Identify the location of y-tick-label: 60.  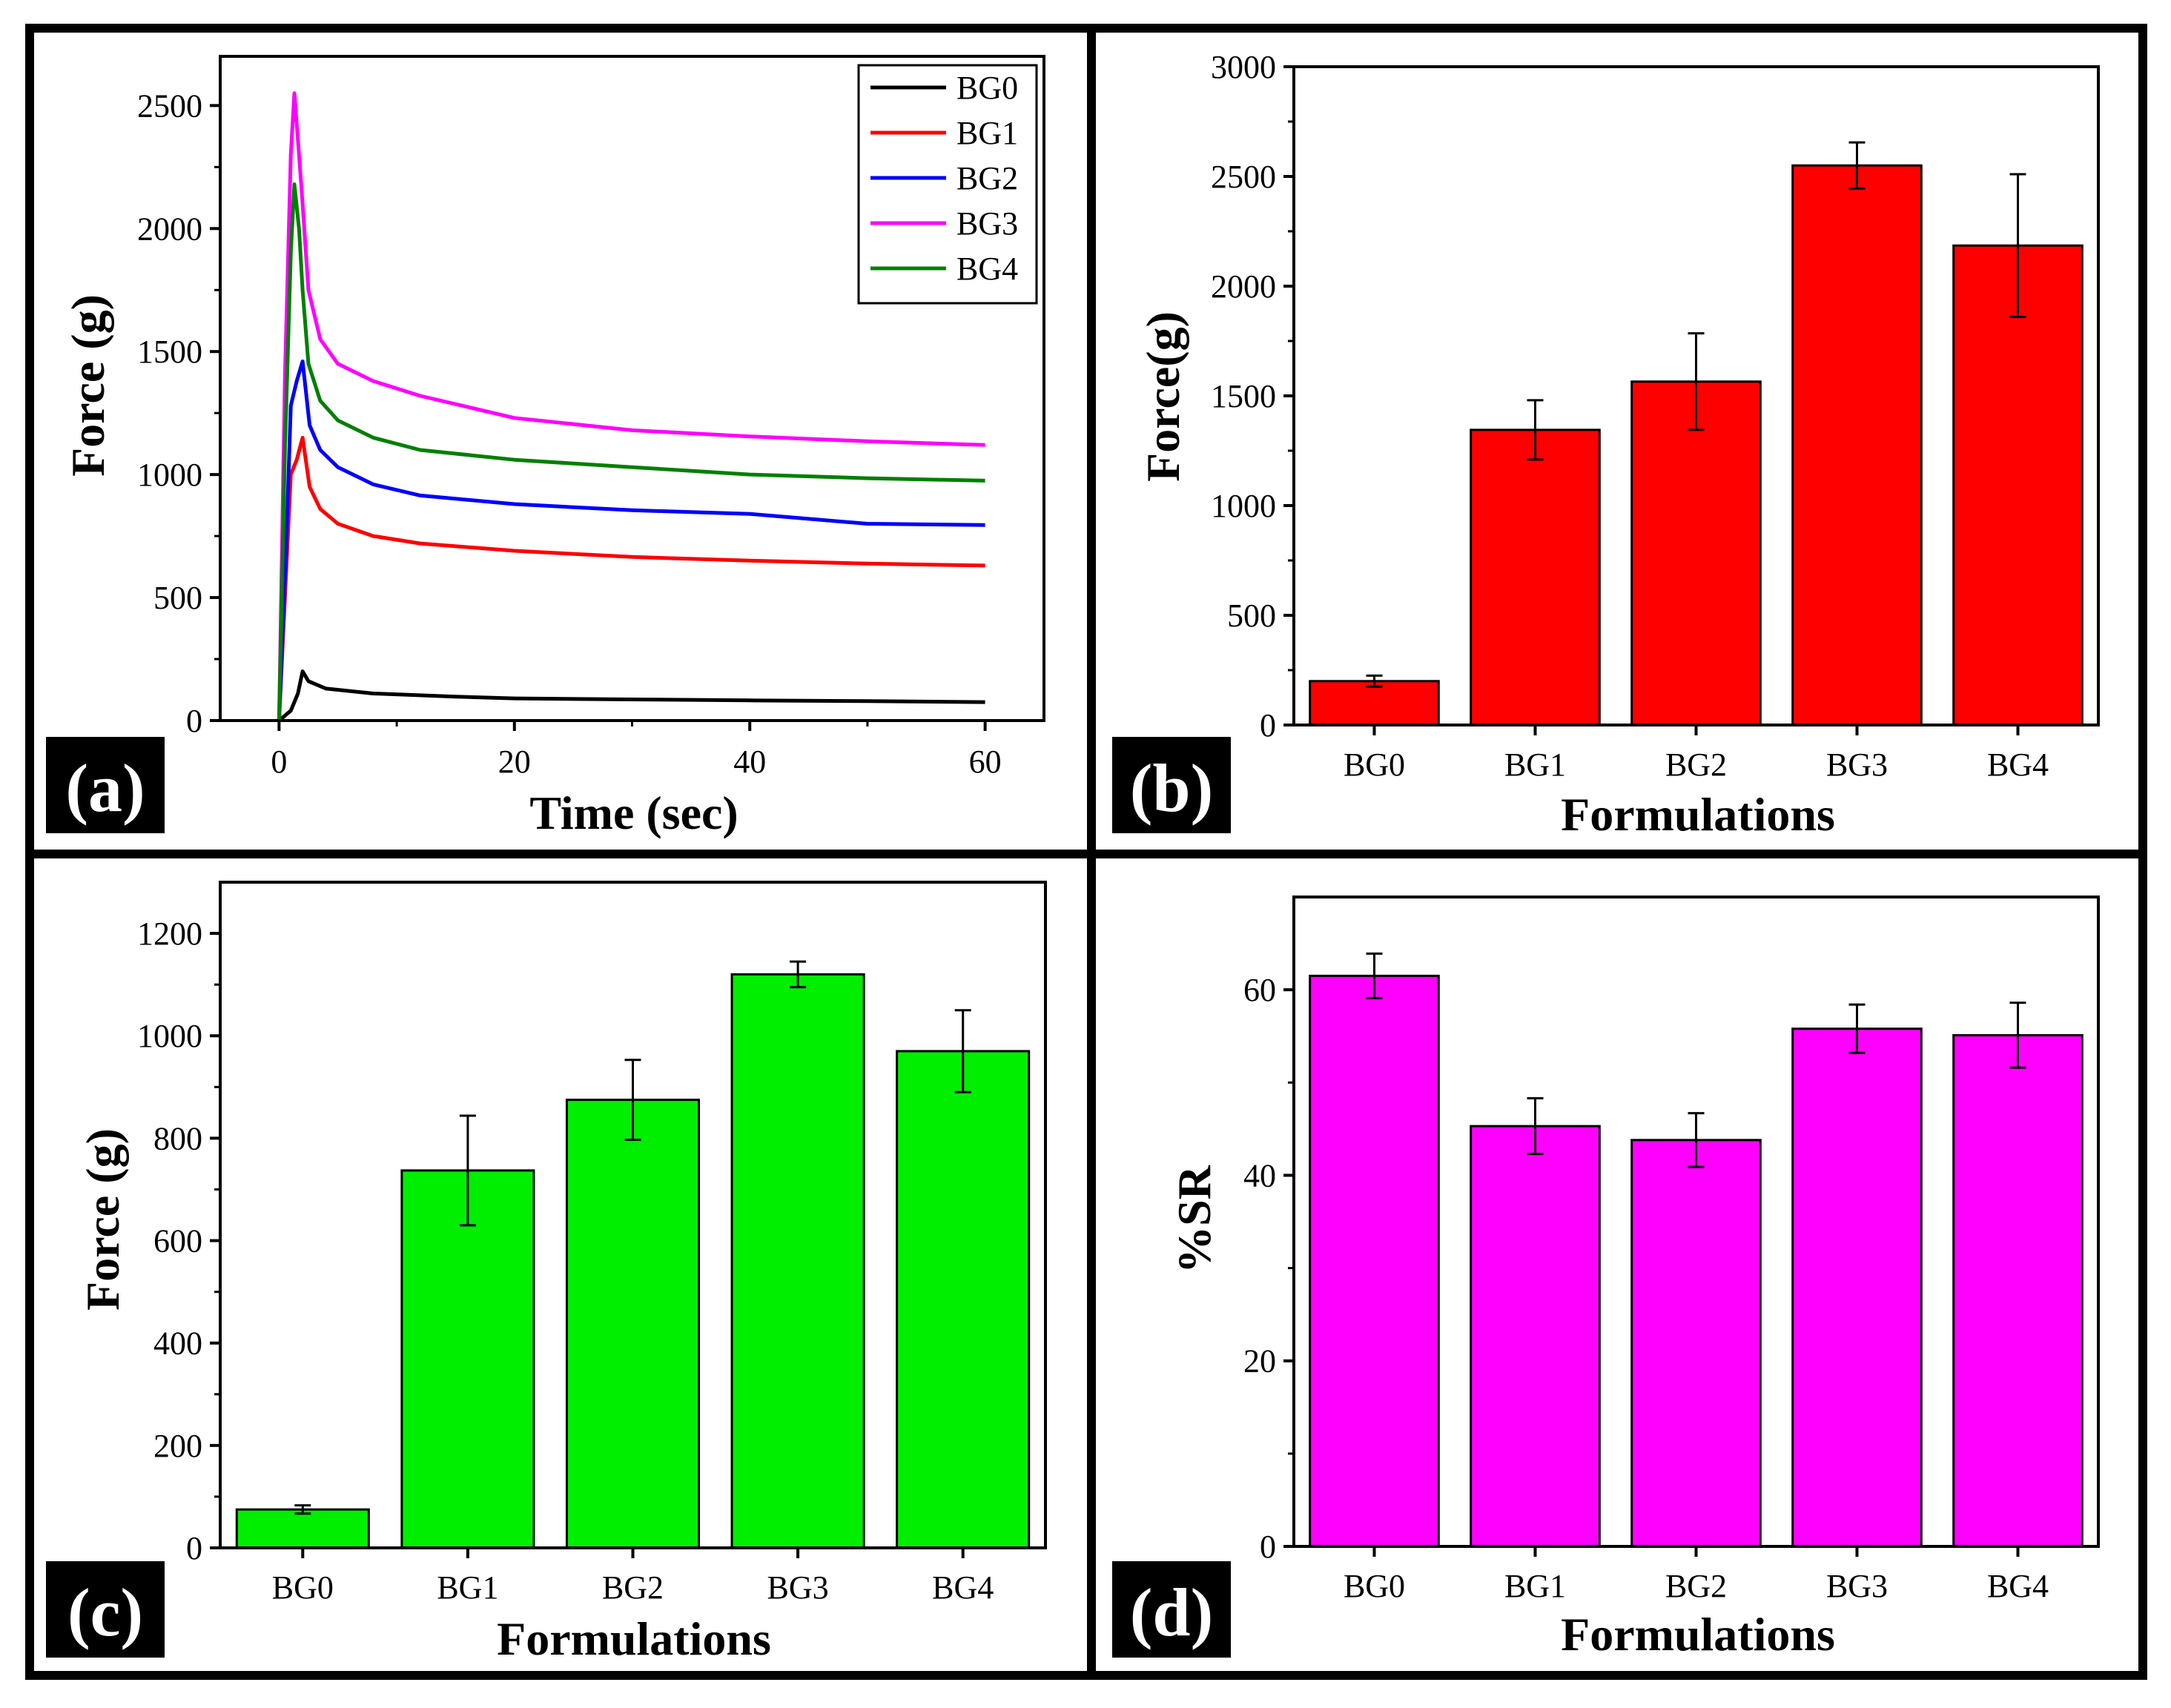
(1259, 990).